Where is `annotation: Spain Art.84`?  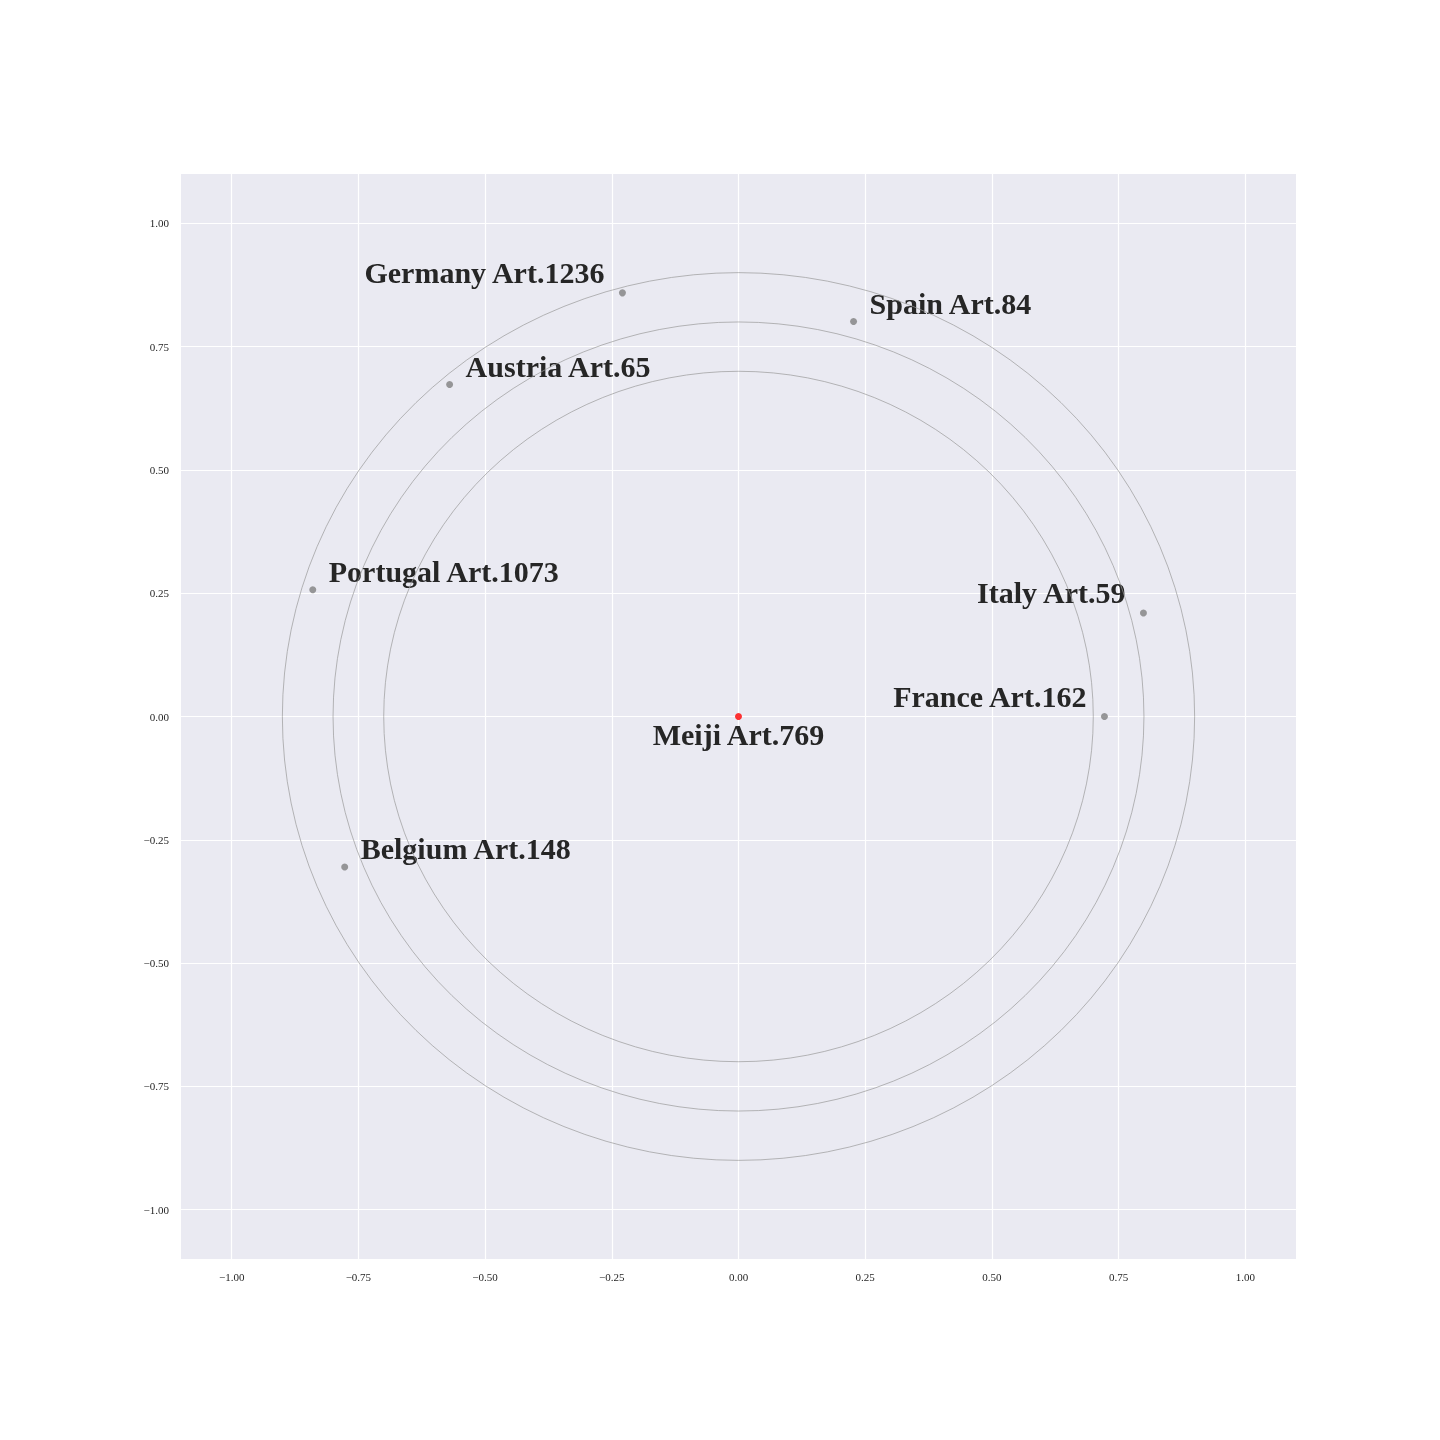
annotation: Spain Art.84 is located at coordinates (950, 303).